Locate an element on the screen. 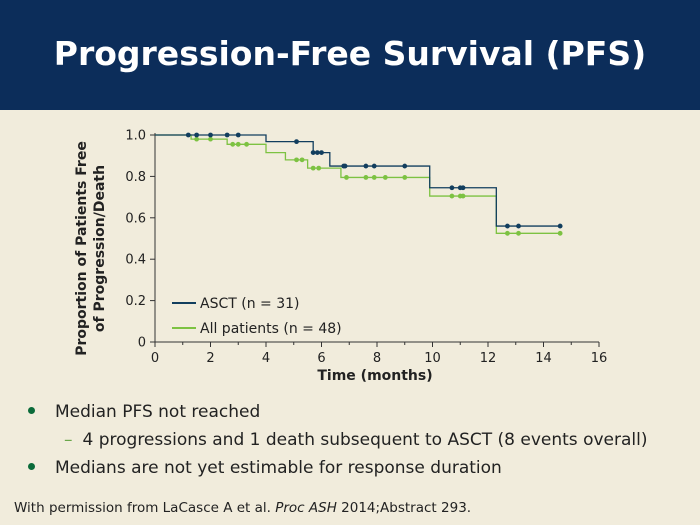 This screenshot has width=700, height=525. footnote-journal: Proc ASH is located at coordinates (306, 508).